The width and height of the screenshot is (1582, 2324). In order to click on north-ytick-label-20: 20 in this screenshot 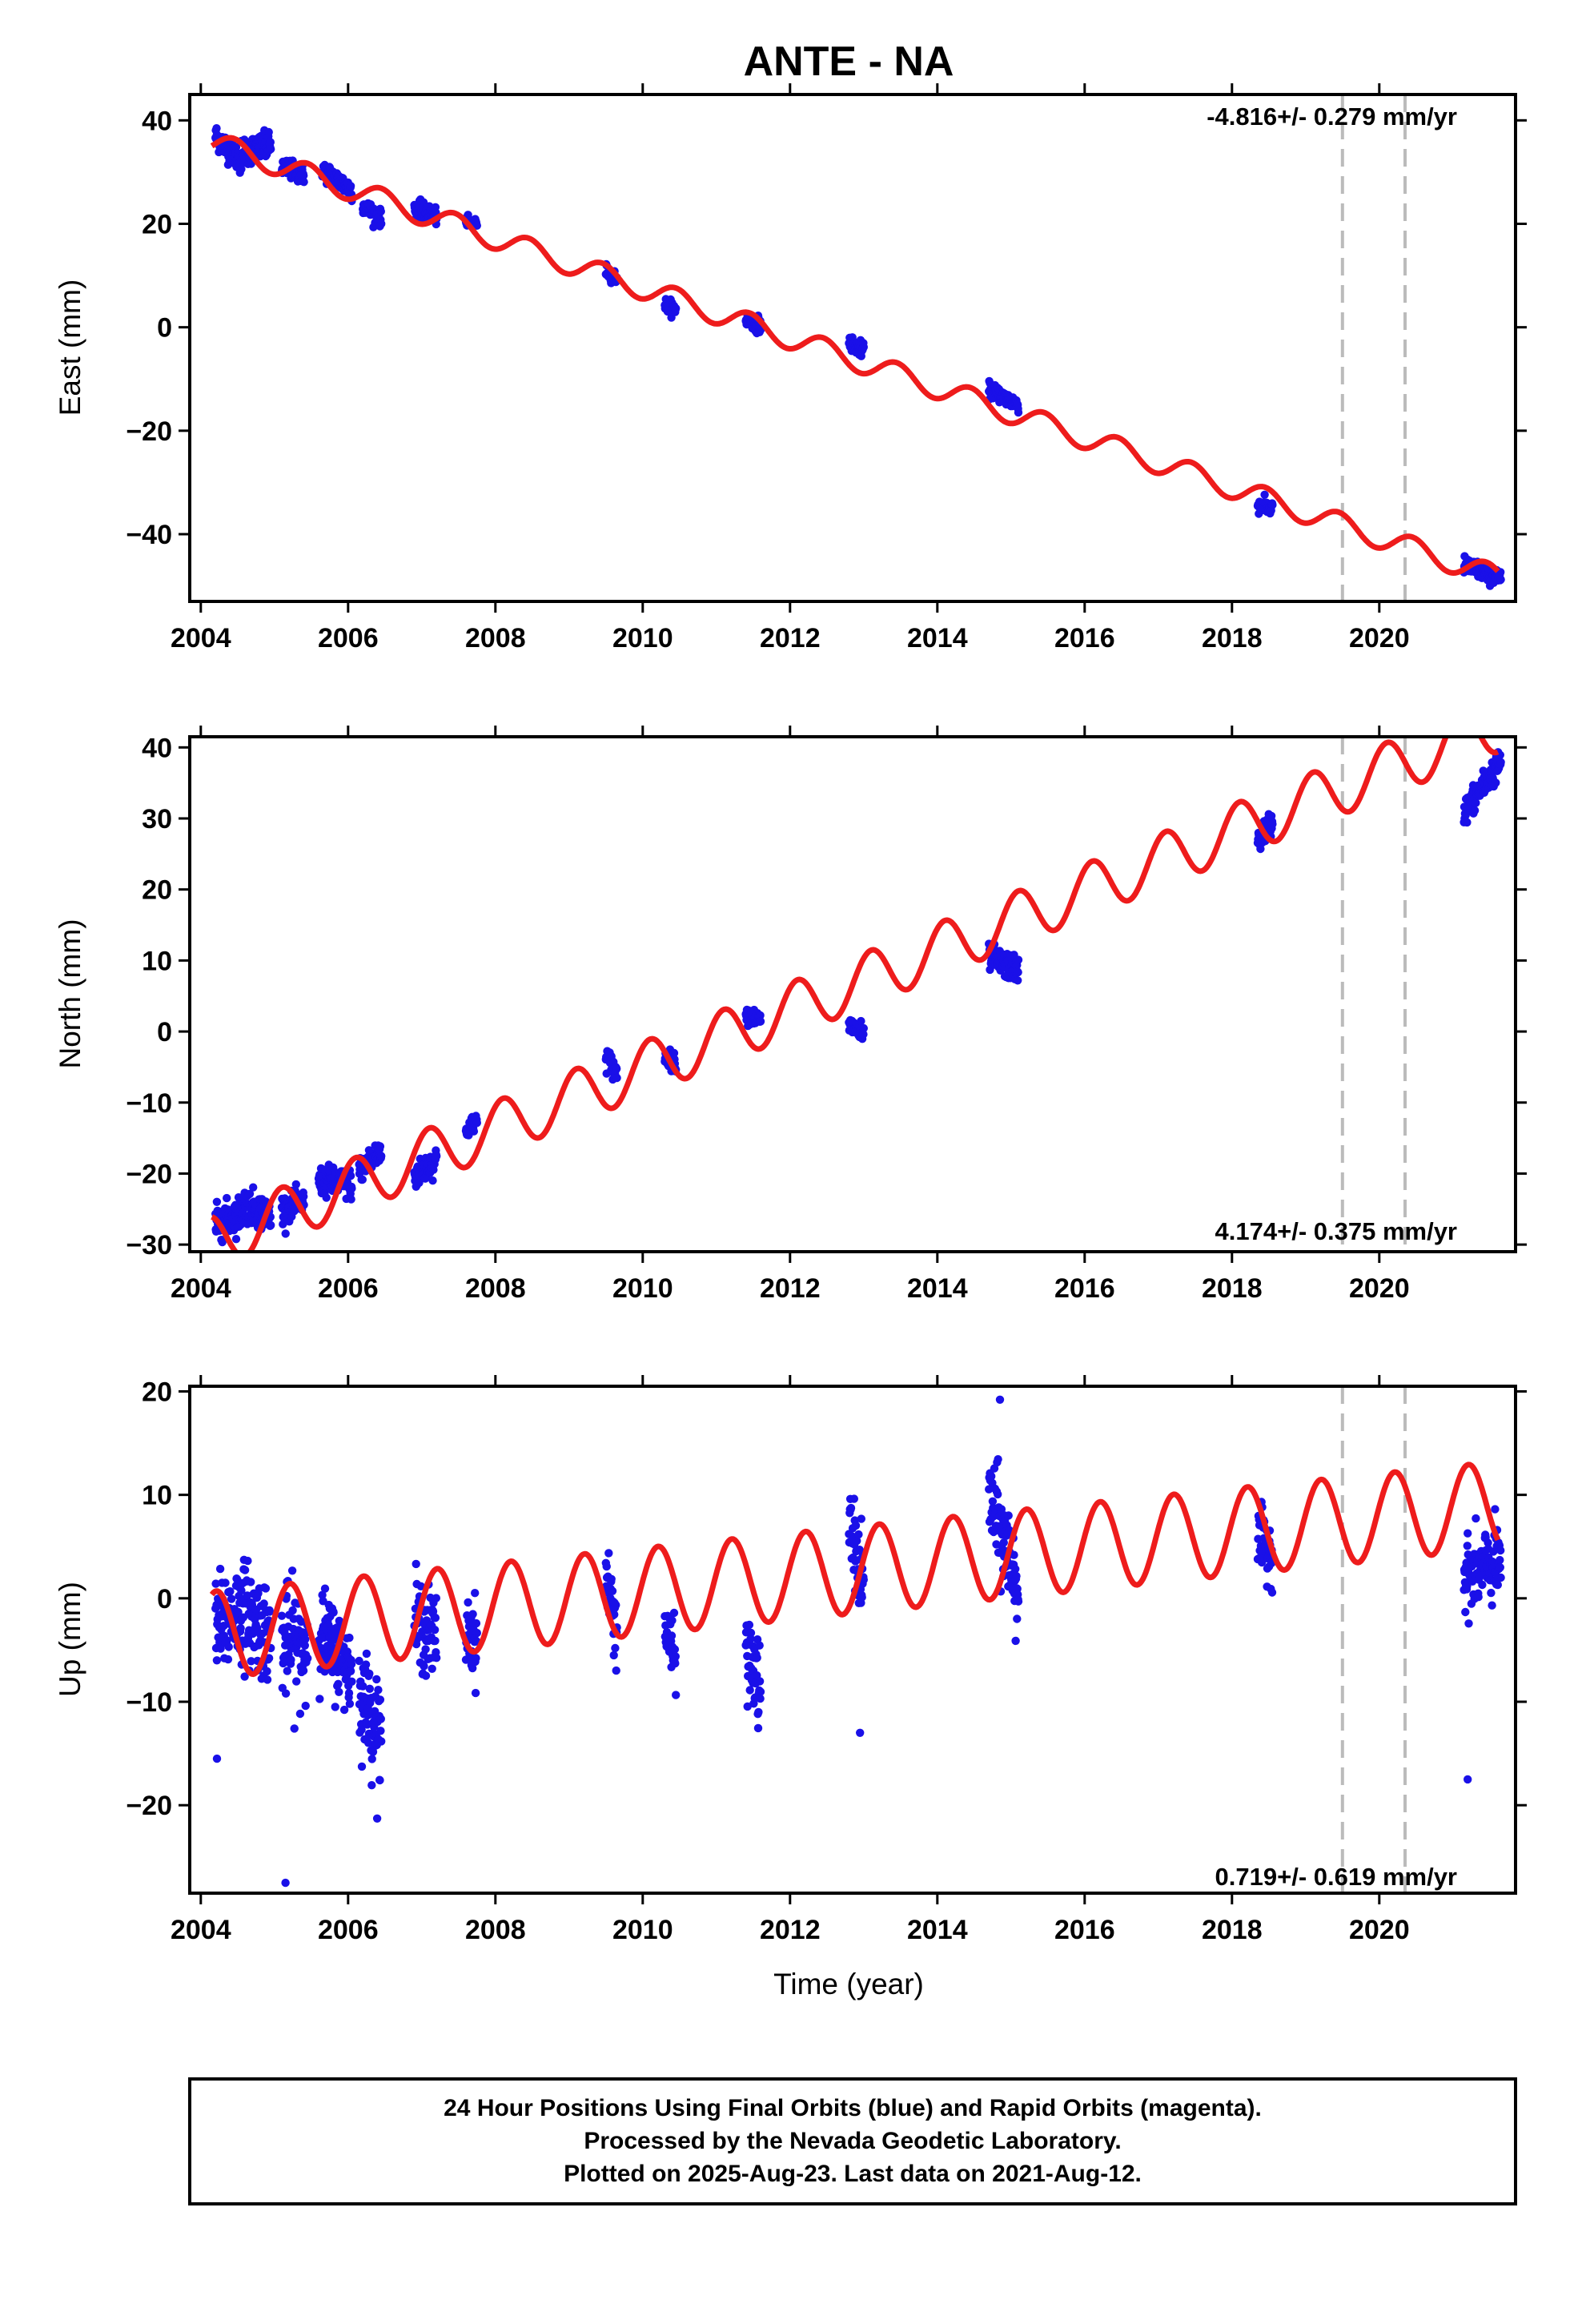, I will do `click(157, 891)`.